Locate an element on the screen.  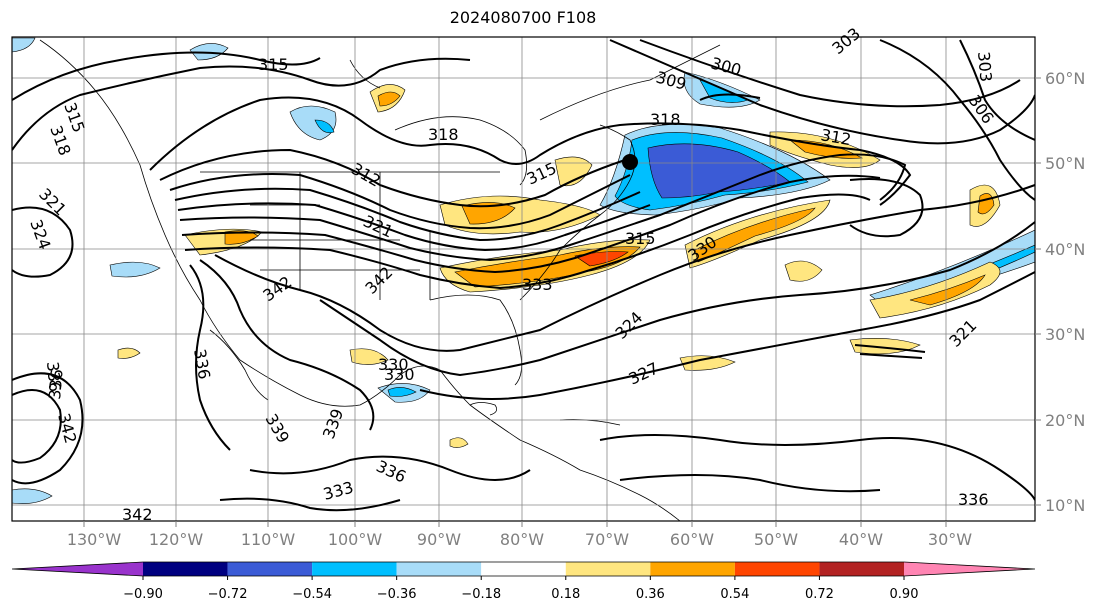
latitude-label: 20°N is located at coordinates (1065, 420).